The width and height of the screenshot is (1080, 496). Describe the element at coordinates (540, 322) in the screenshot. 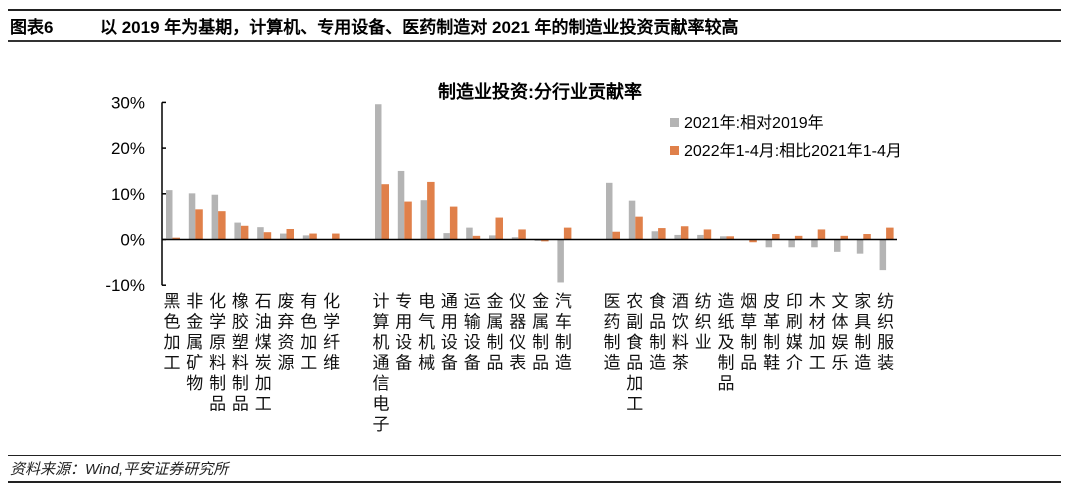

I see `svg-text: 属` at that location.